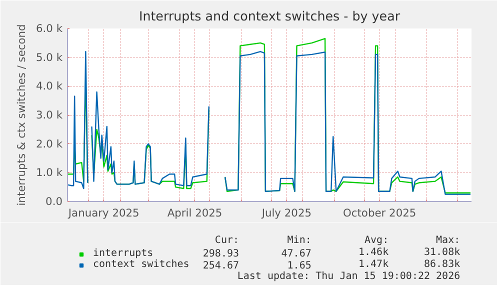 Image resolution: width=497 pixels, height=287 pixels. What do you see at coordinates (221, 254) in the screenshot?
I see `text: 298.93` at bounding box center [221, 254].